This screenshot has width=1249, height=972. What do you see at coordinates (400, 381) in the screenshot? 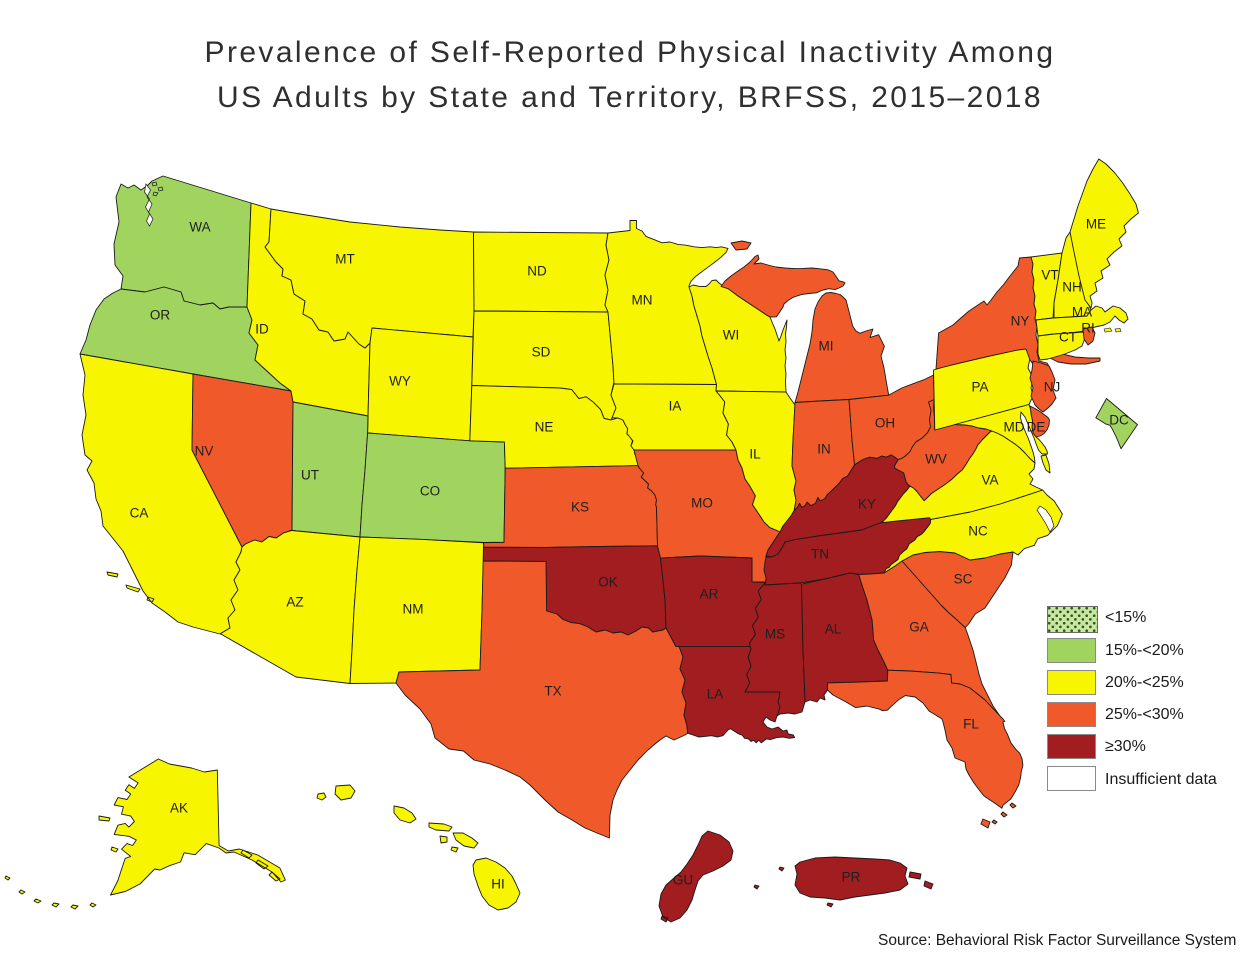
I see `svg-text: WY` at bounding box center [400, 381].